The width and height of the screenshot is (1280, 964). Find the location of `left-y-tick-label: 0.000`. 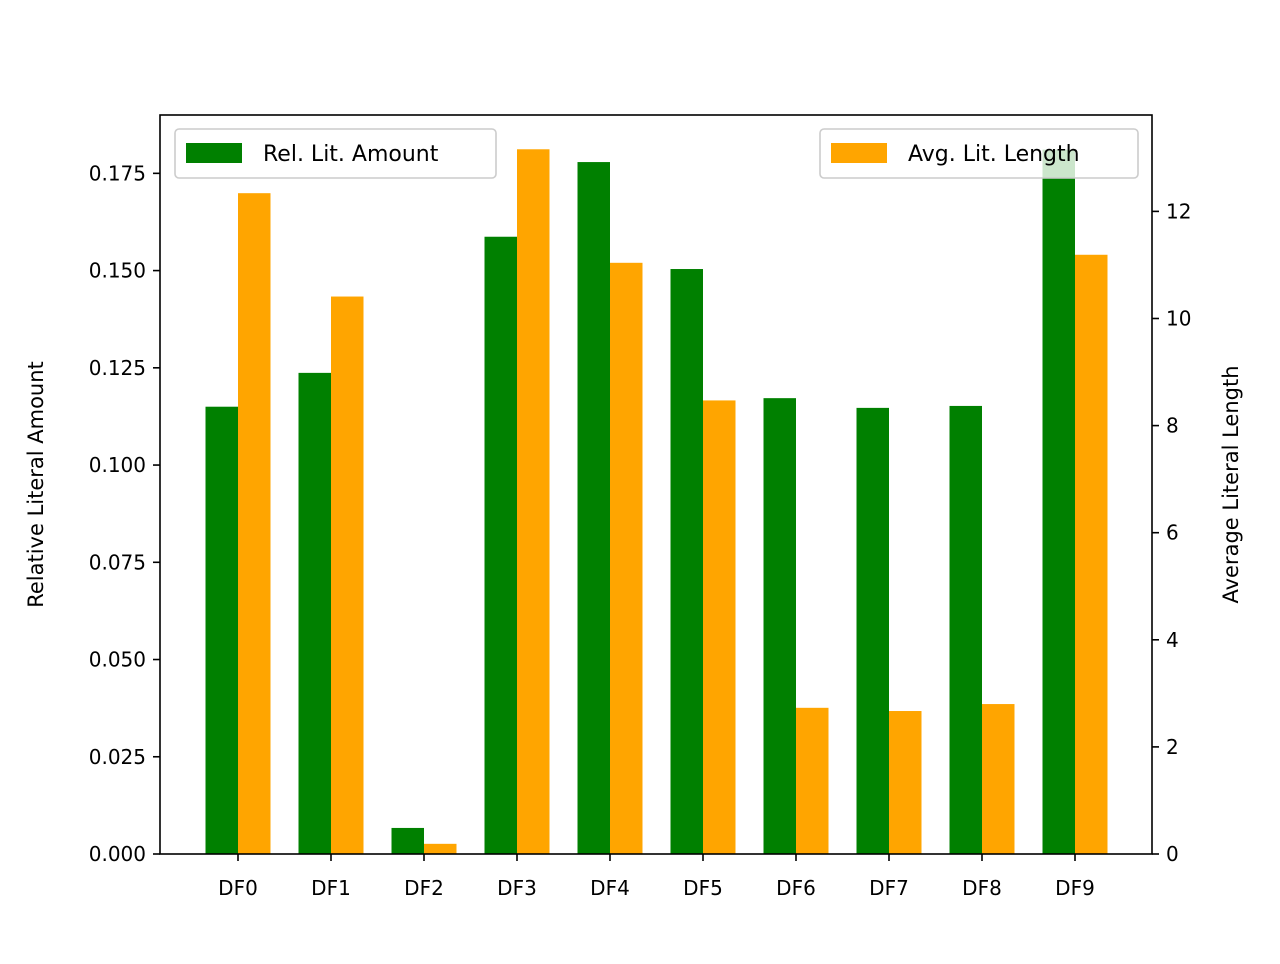

left-y-tick-label: 0.000 is located at coordinates (117, 854).